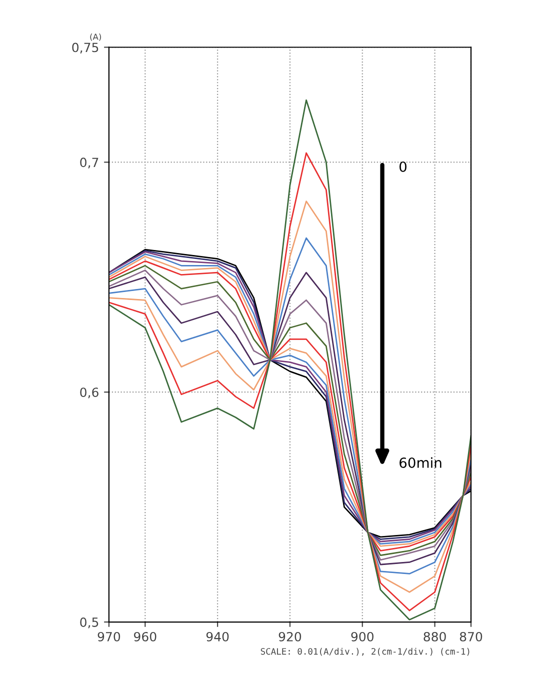  Describe the element at coordinates (435, 637) in the screenshot. I see `x-tick-label: 880` at that location.